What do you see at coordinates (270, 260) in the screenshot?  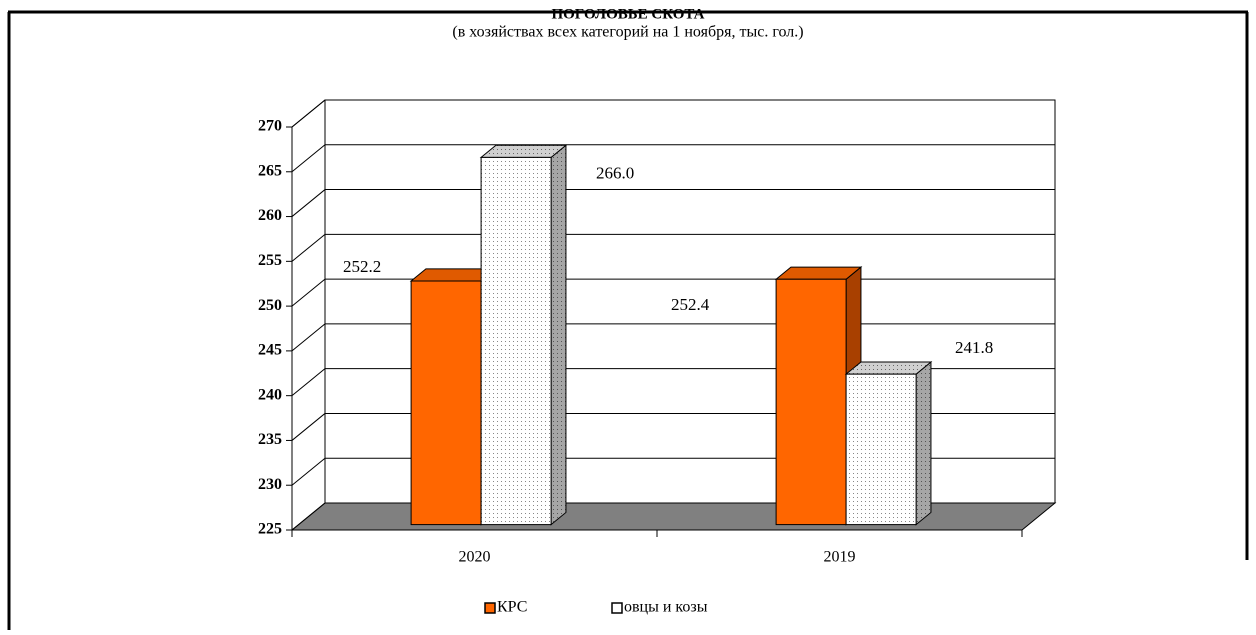 I see `y-tick-label: 255` at bounding box center [270, 260].